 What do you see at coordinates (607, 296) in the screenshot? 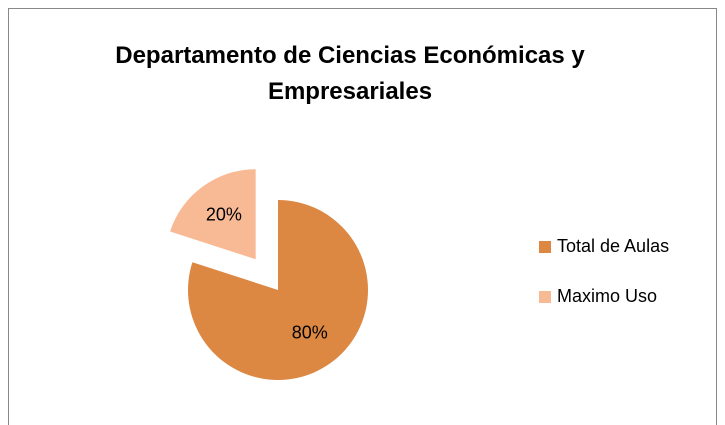
I see `legend-label: Maximo Uso` at bounding box center [607, 296].